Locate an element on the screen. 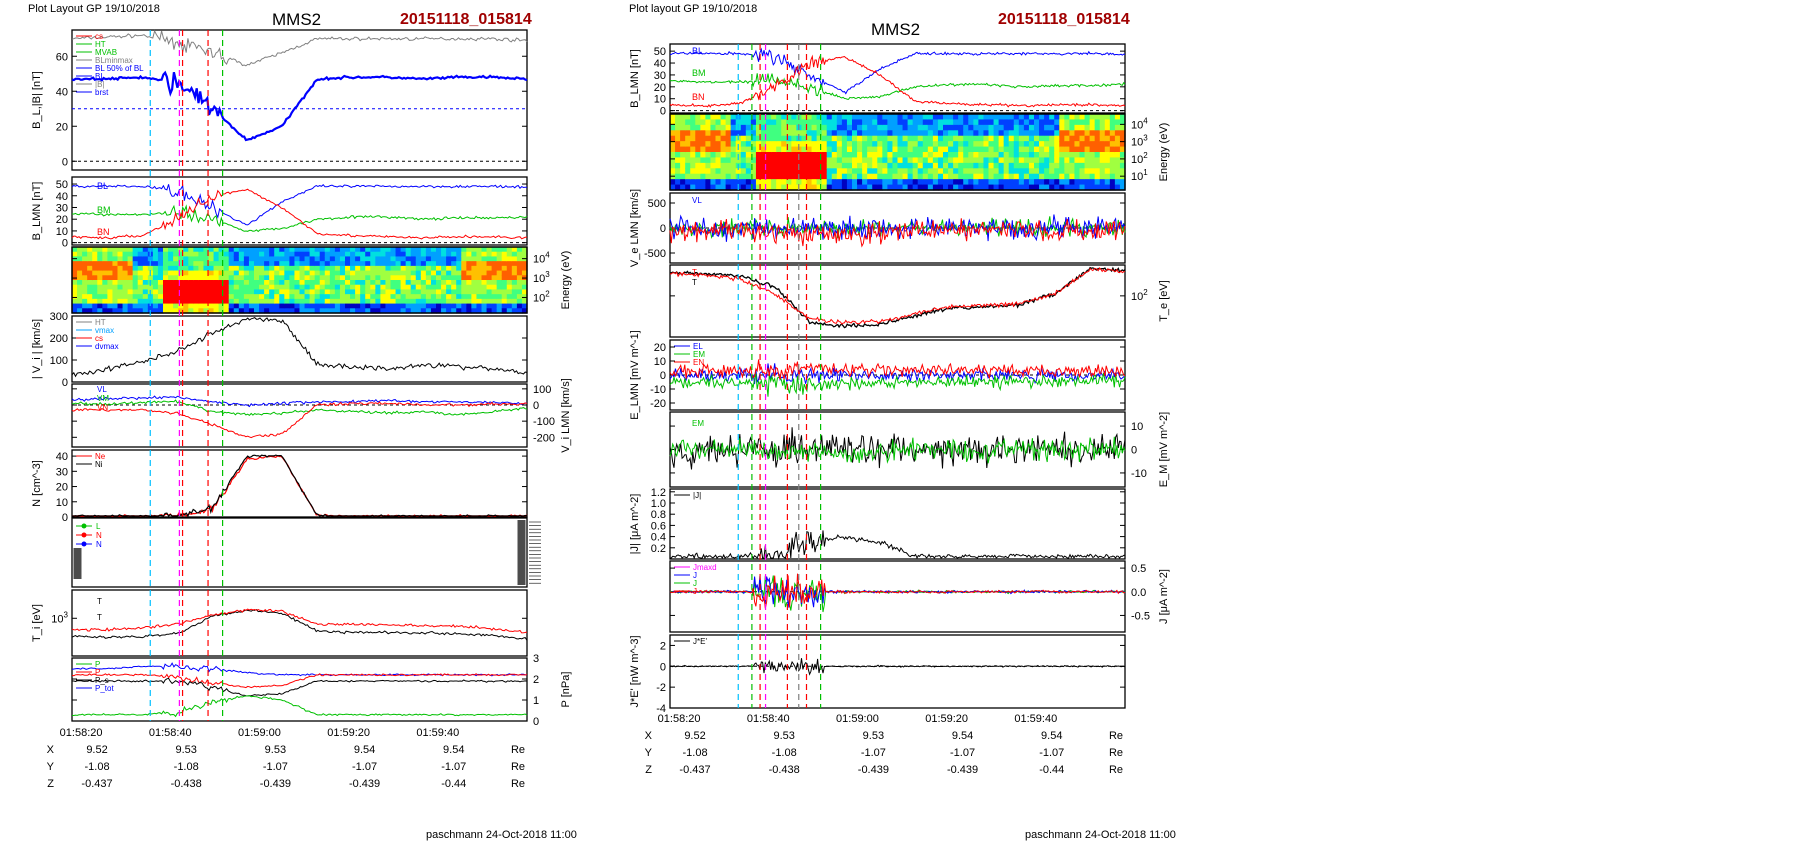 The height and width of the screenshot is (841, 1804). ephemeris-value: 9.54 is located at coordinates (1051, 736).